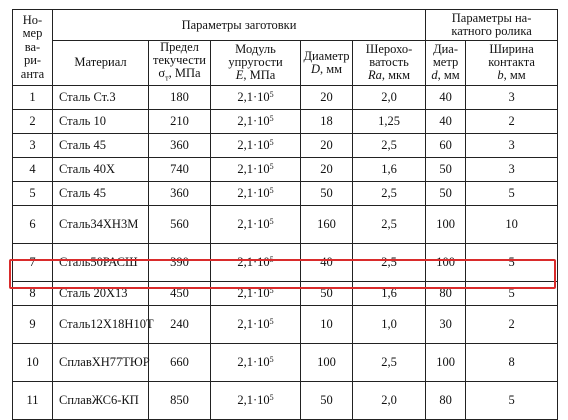 The height and width of the screenshot is (420, 568). What do you see at coordinates (285, 97) in the screenshot?
I see `table-row: 1 Сталь Ст.3 180 2,1·105 20 2,0 40 3` at bounding box center [285, 97].